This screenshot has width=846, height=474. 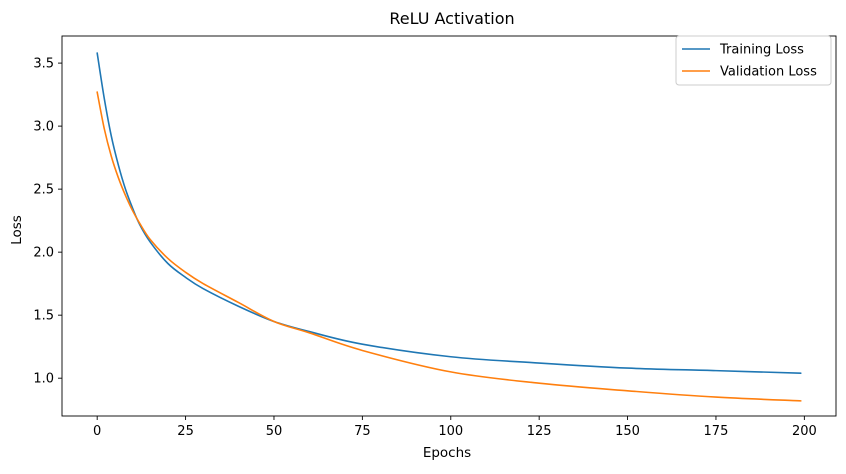 I want to click on y-tick-label: 3.5, so click(x=43, y=64).